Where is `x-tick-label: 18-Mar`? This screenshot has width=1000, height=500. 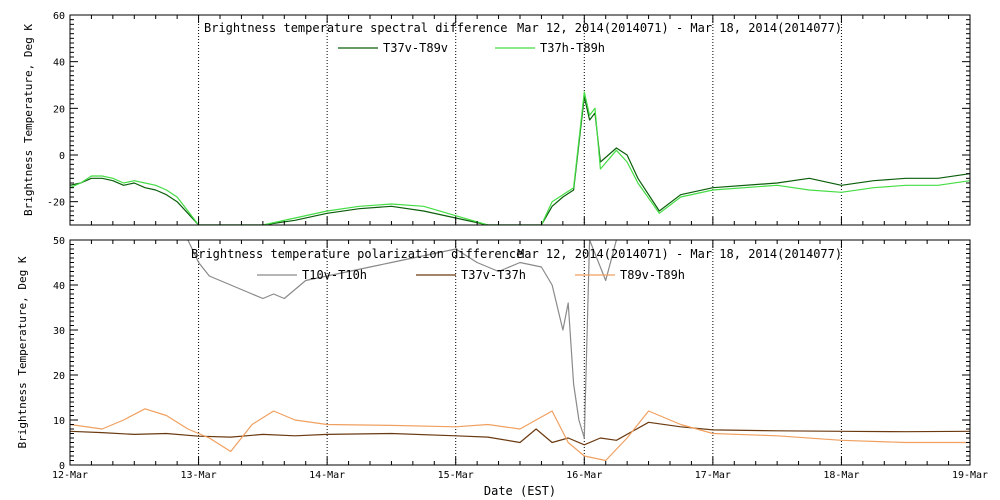 x-tick-label: 18-Mar is located at coordinates (841, 475).